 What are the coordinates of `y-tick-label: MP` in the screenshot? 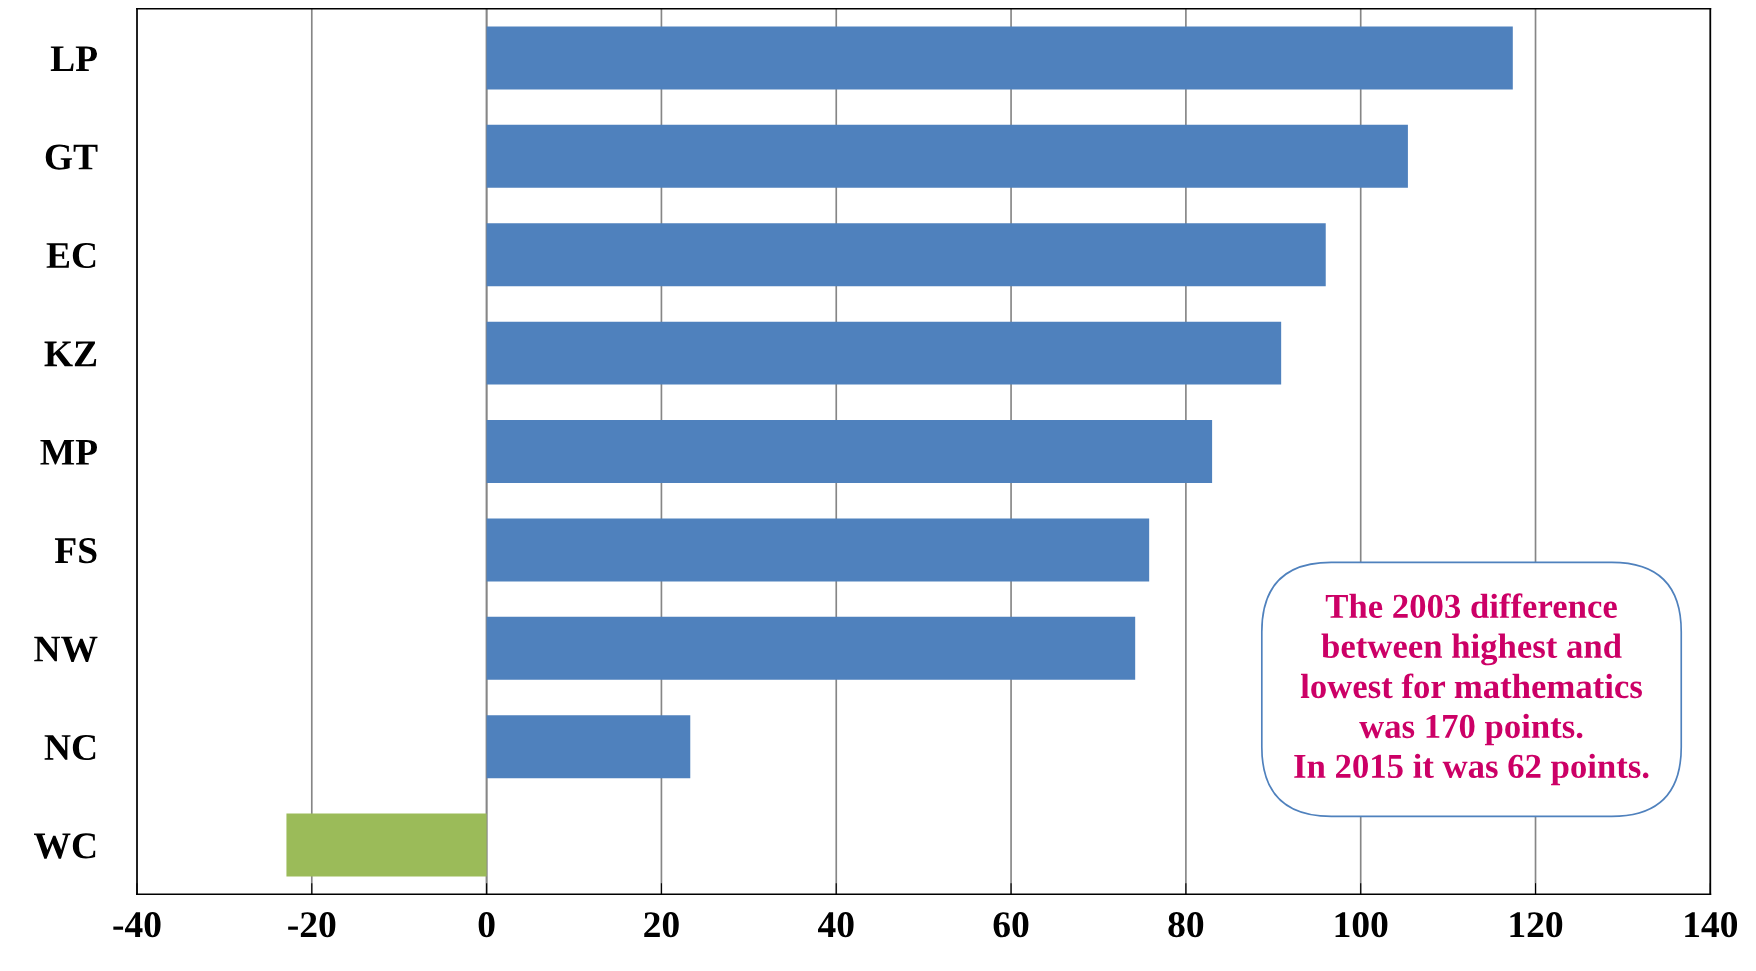 It's located at (69, 452).